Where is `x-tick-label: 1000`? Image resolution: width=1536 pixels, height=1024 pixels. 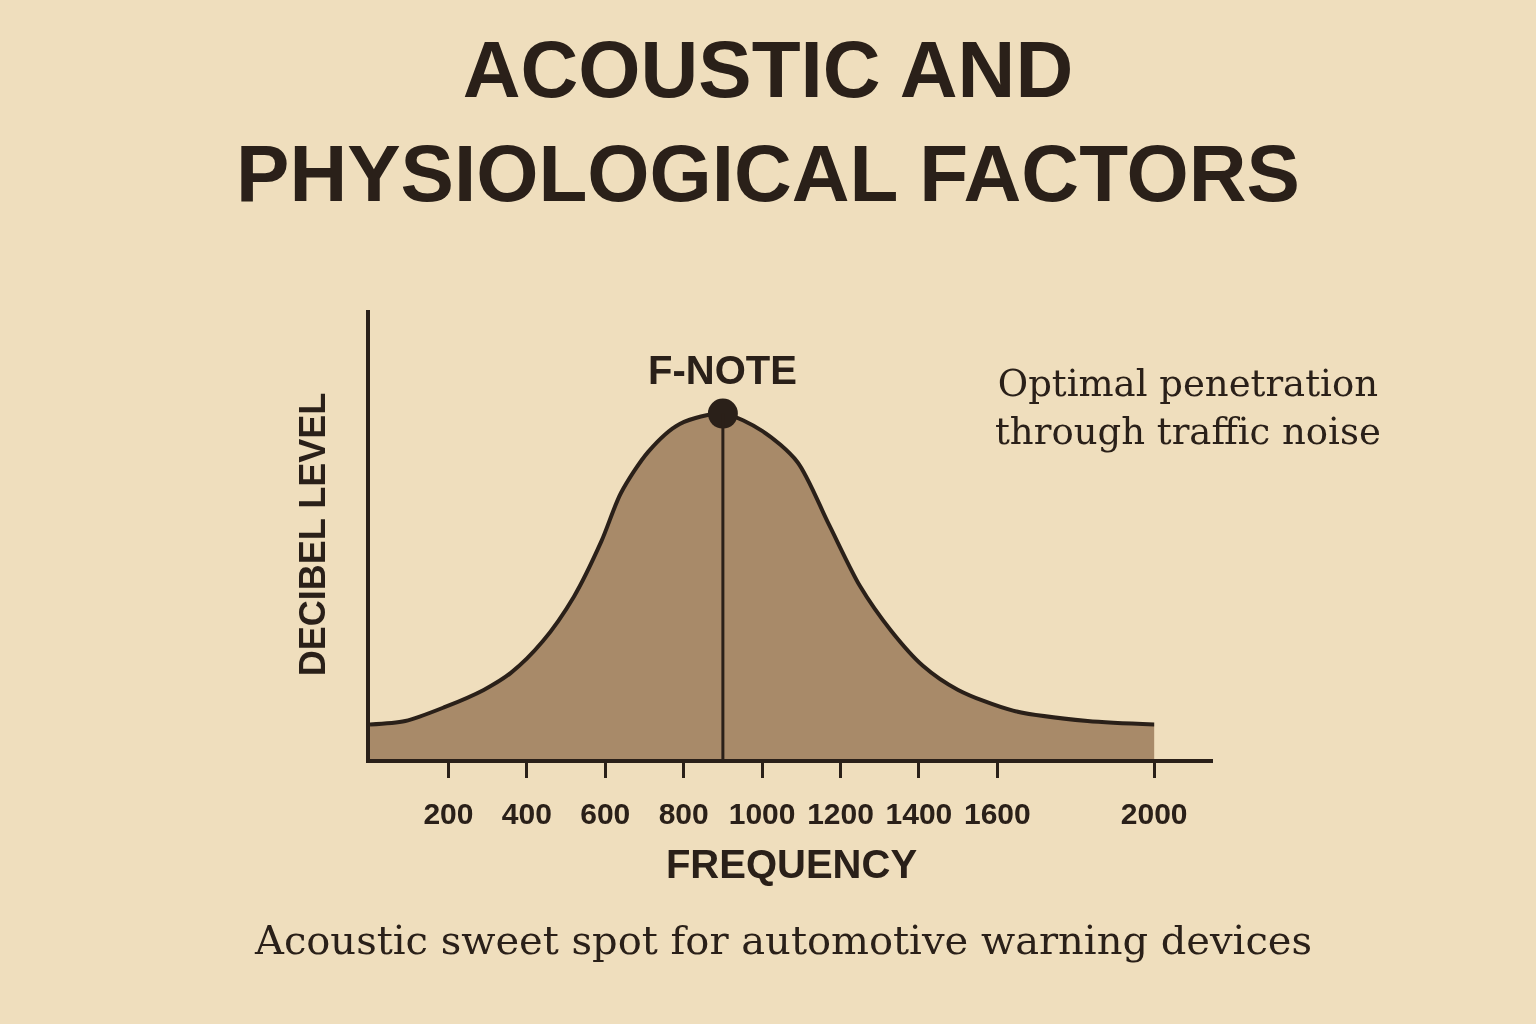 x-tick-label: 1000 is located at coordinates (762, 813).